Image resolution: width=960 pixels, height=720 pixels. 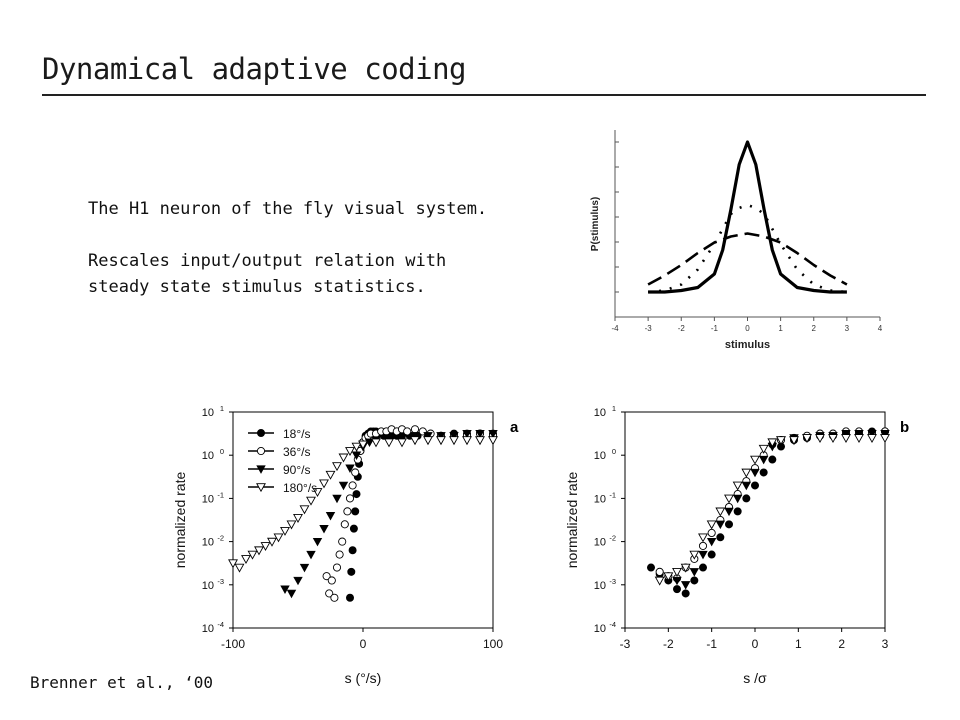 I want to click on y-tick-exponent: -3, so click(x=220, y=581).